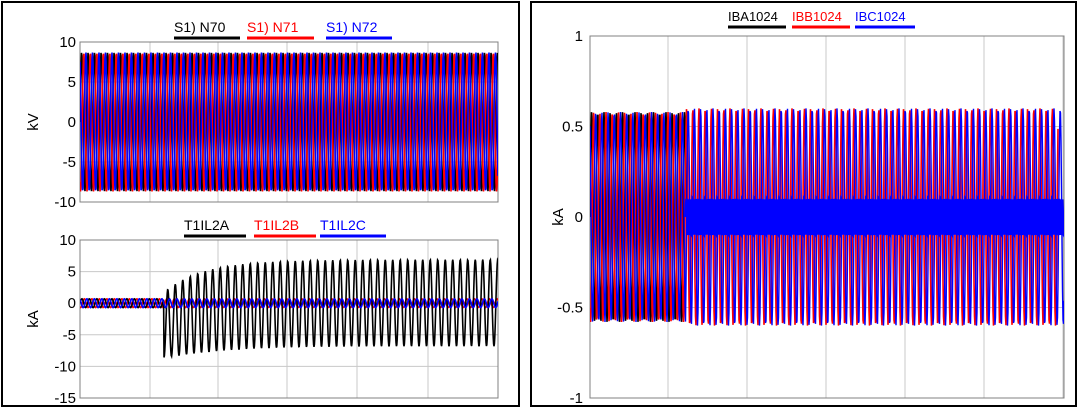 The height and width of the screenshot is (407, 1078). What do you see at coordinates (817, 16) in the screenshot?
I see `legend-entry: IBB1024` at bounding box center [817, 16].